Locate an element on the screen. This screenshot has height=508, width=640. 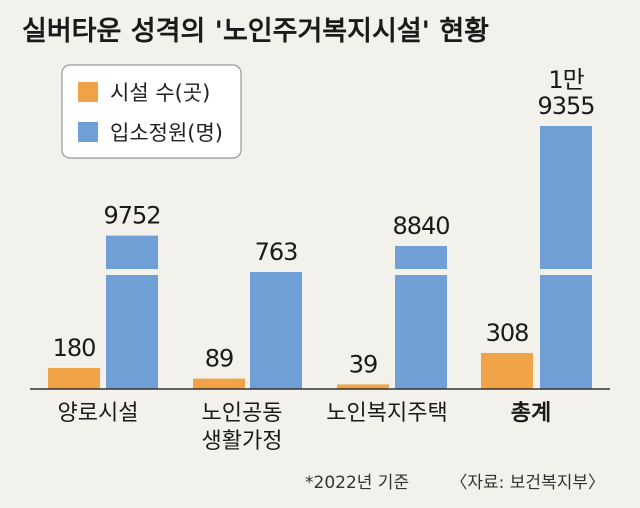
category-label: 양로시설 is located at coordinates (98, 413).